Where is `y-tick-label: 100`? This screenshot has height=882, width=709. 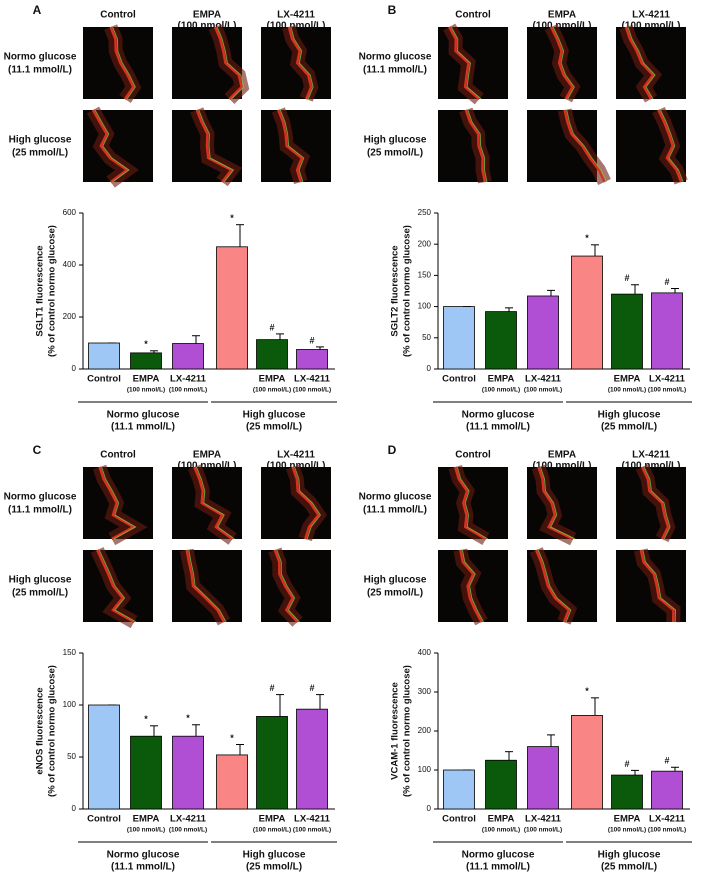 y-tick-label: 100 is located at coordinates (425, 769).